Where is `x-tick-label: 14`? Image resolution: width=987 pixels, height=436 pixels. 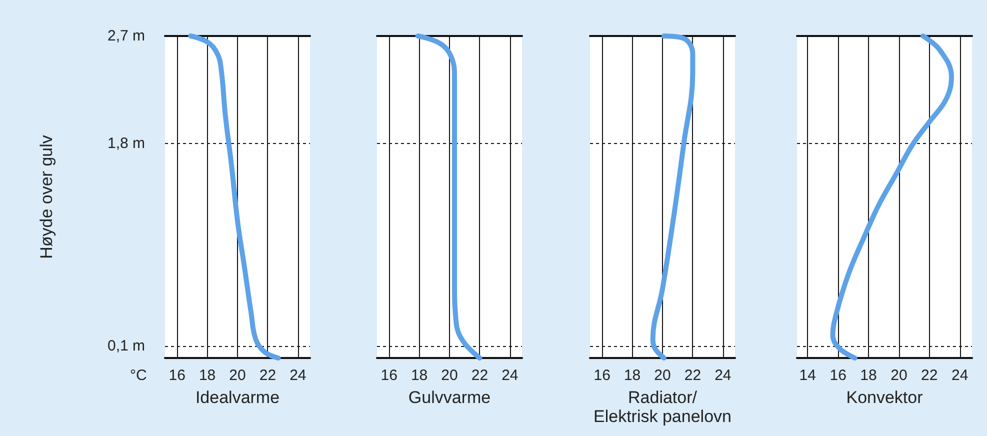
x-tick-label: 14 is located at coordinates (807, 375).